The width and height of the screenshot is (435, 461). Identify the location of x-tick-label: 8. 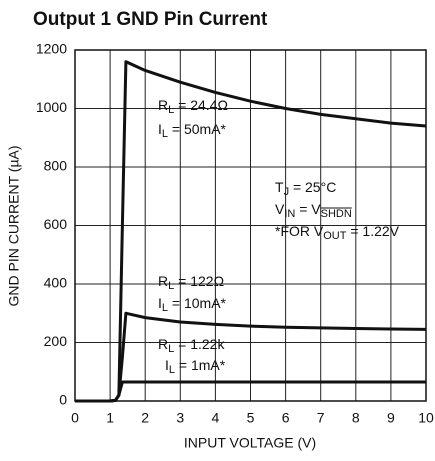
(356, 418).